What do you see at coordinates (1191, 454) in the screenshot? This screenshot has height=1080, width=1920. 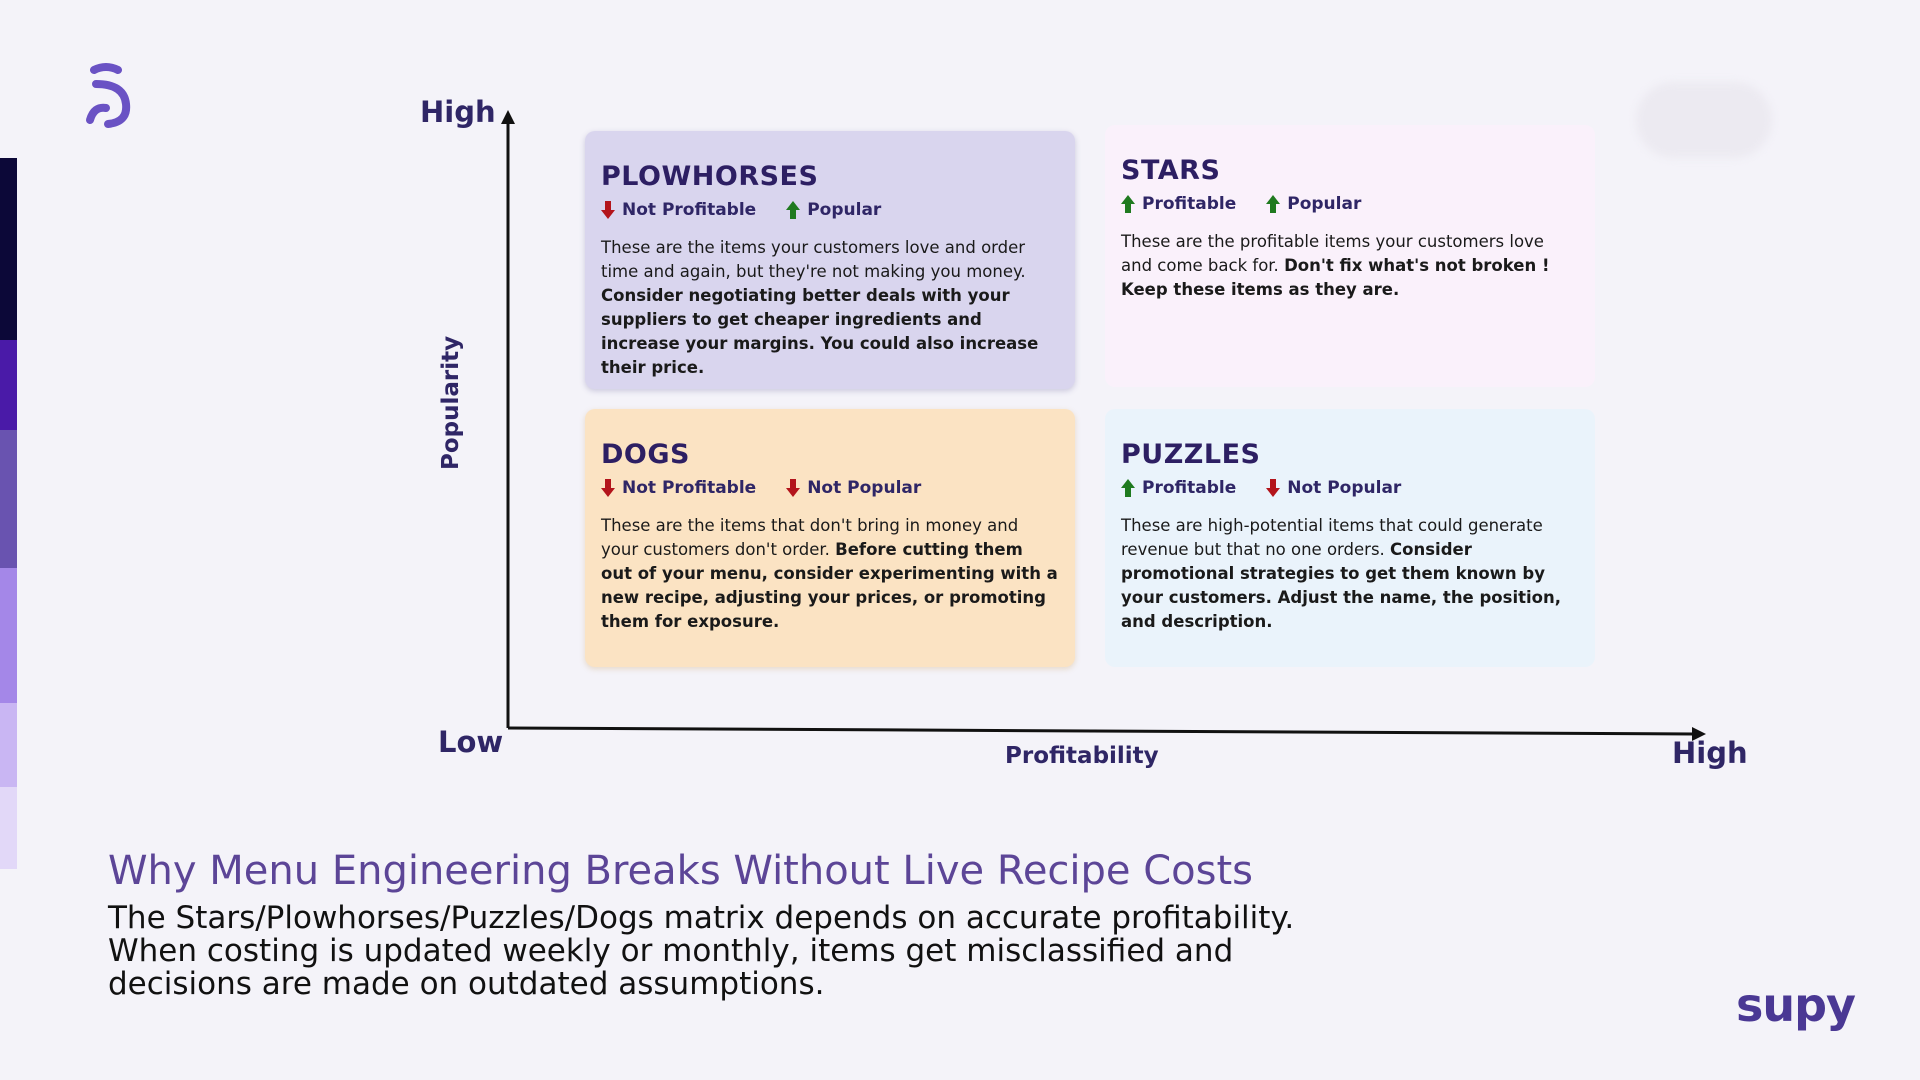 I see `quadrant-title: PUZZLES` at bounding box center [1191, 454].